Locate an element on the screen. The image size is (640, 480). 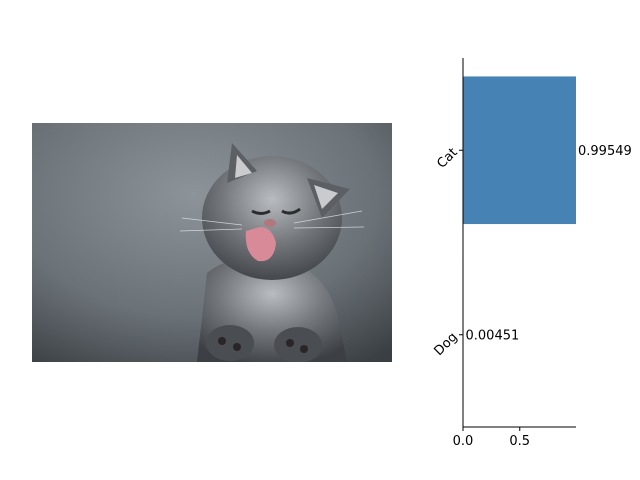
bar-cat is located at coordinates (519, 150).